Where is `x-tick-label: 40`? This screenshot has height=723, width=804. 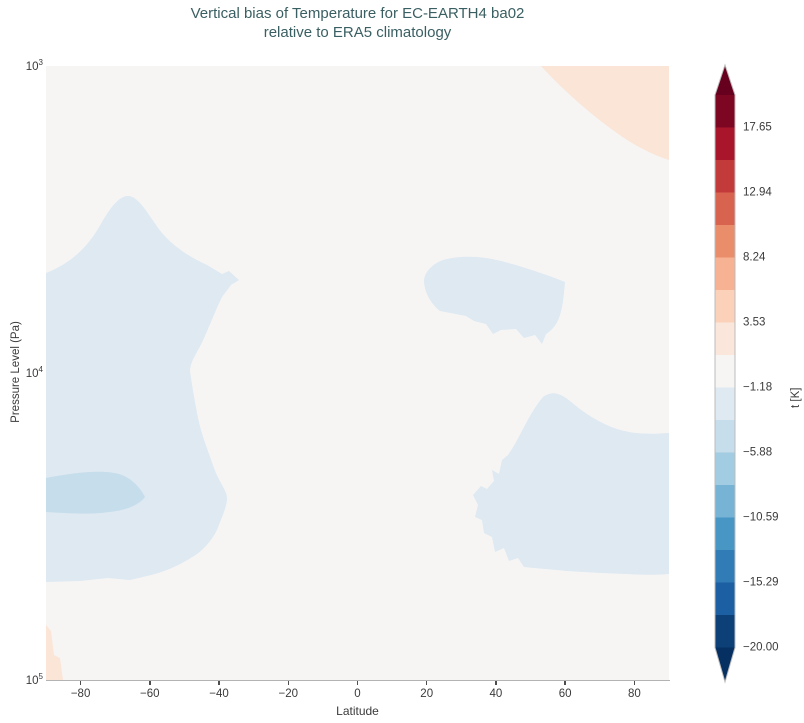 x-tick-label: 40 is located at coordinates (496, 694).